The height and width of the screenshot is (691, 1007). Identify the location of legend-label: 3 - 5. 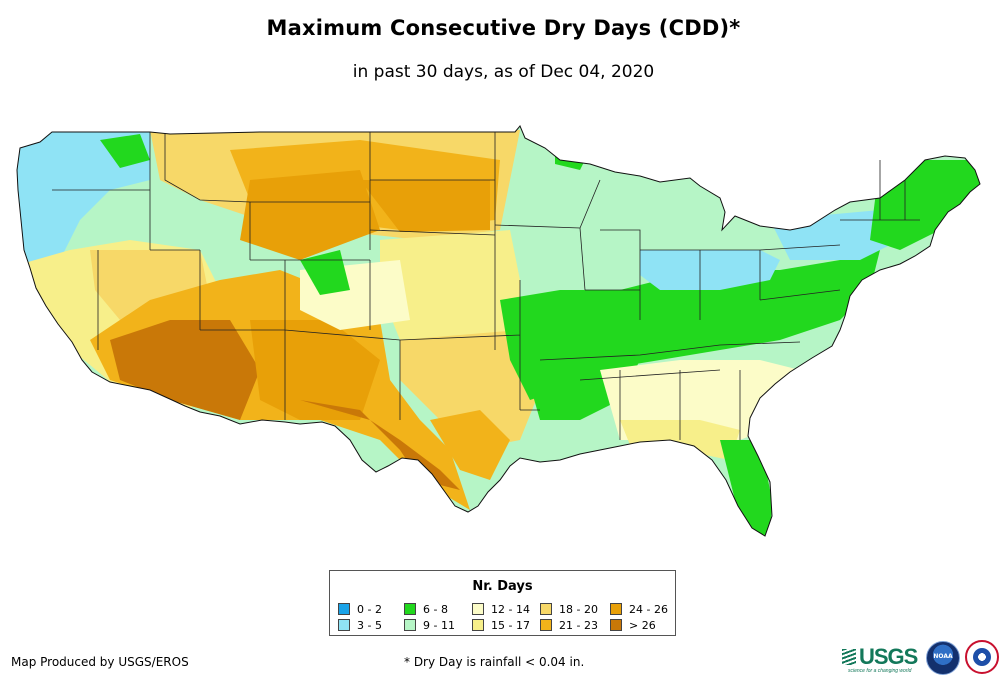
(369, 625).